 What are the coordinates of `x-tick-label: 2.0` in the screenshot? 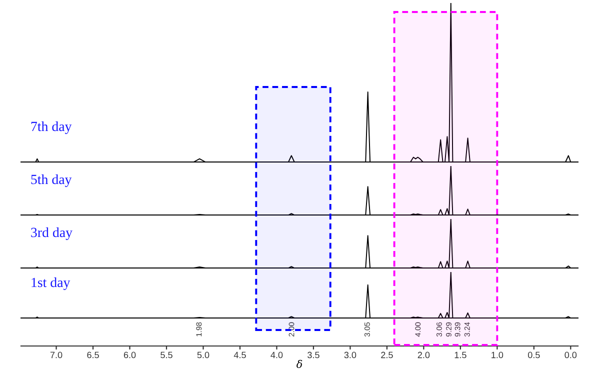 It's located at (424, 355).